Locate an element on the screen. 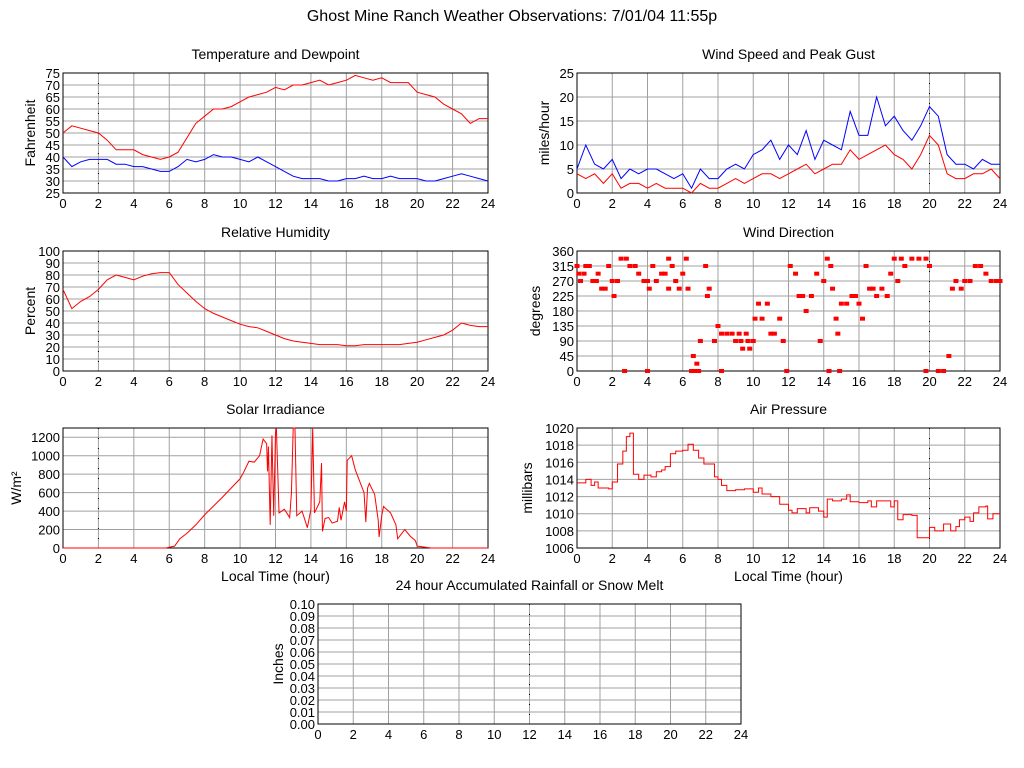  x-tick-label: 10 is located at coordinates (753, 558).